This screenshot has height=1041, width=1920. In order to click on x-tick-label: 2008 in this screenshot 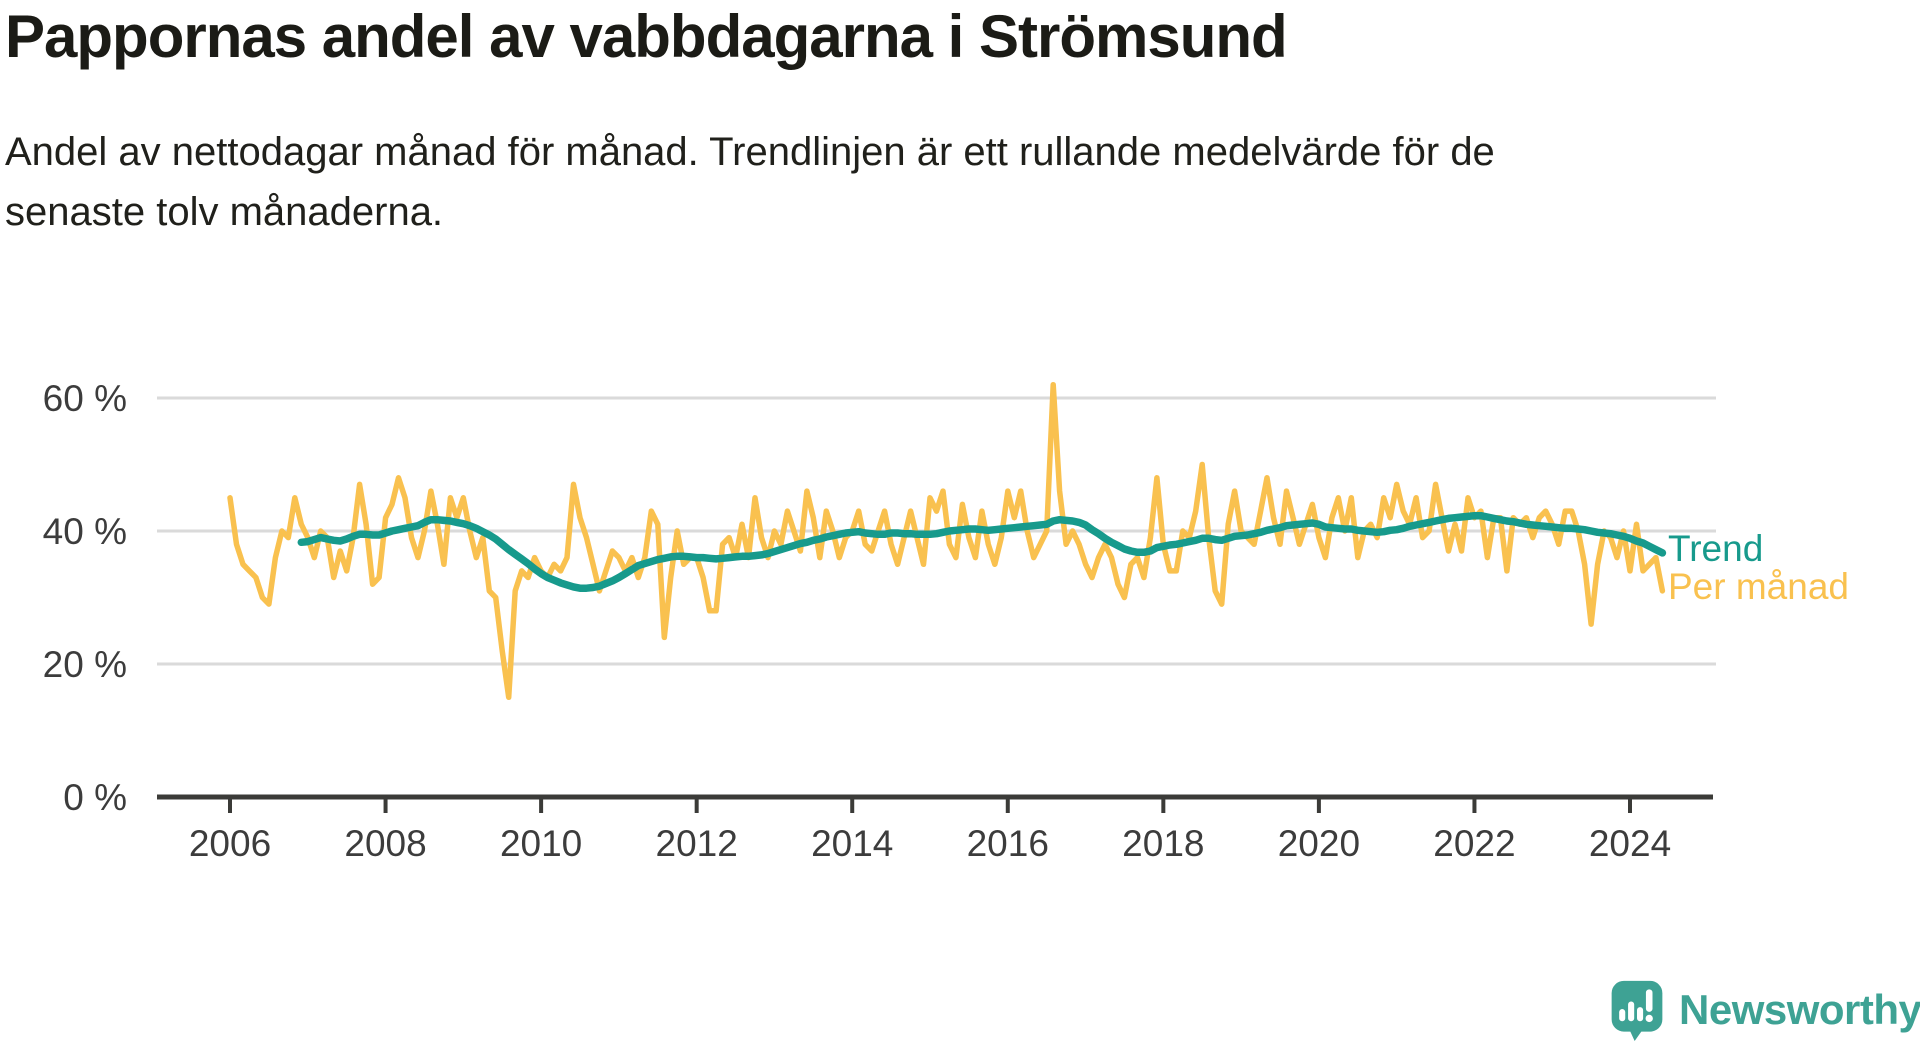, I will do `click(385, 843)`.